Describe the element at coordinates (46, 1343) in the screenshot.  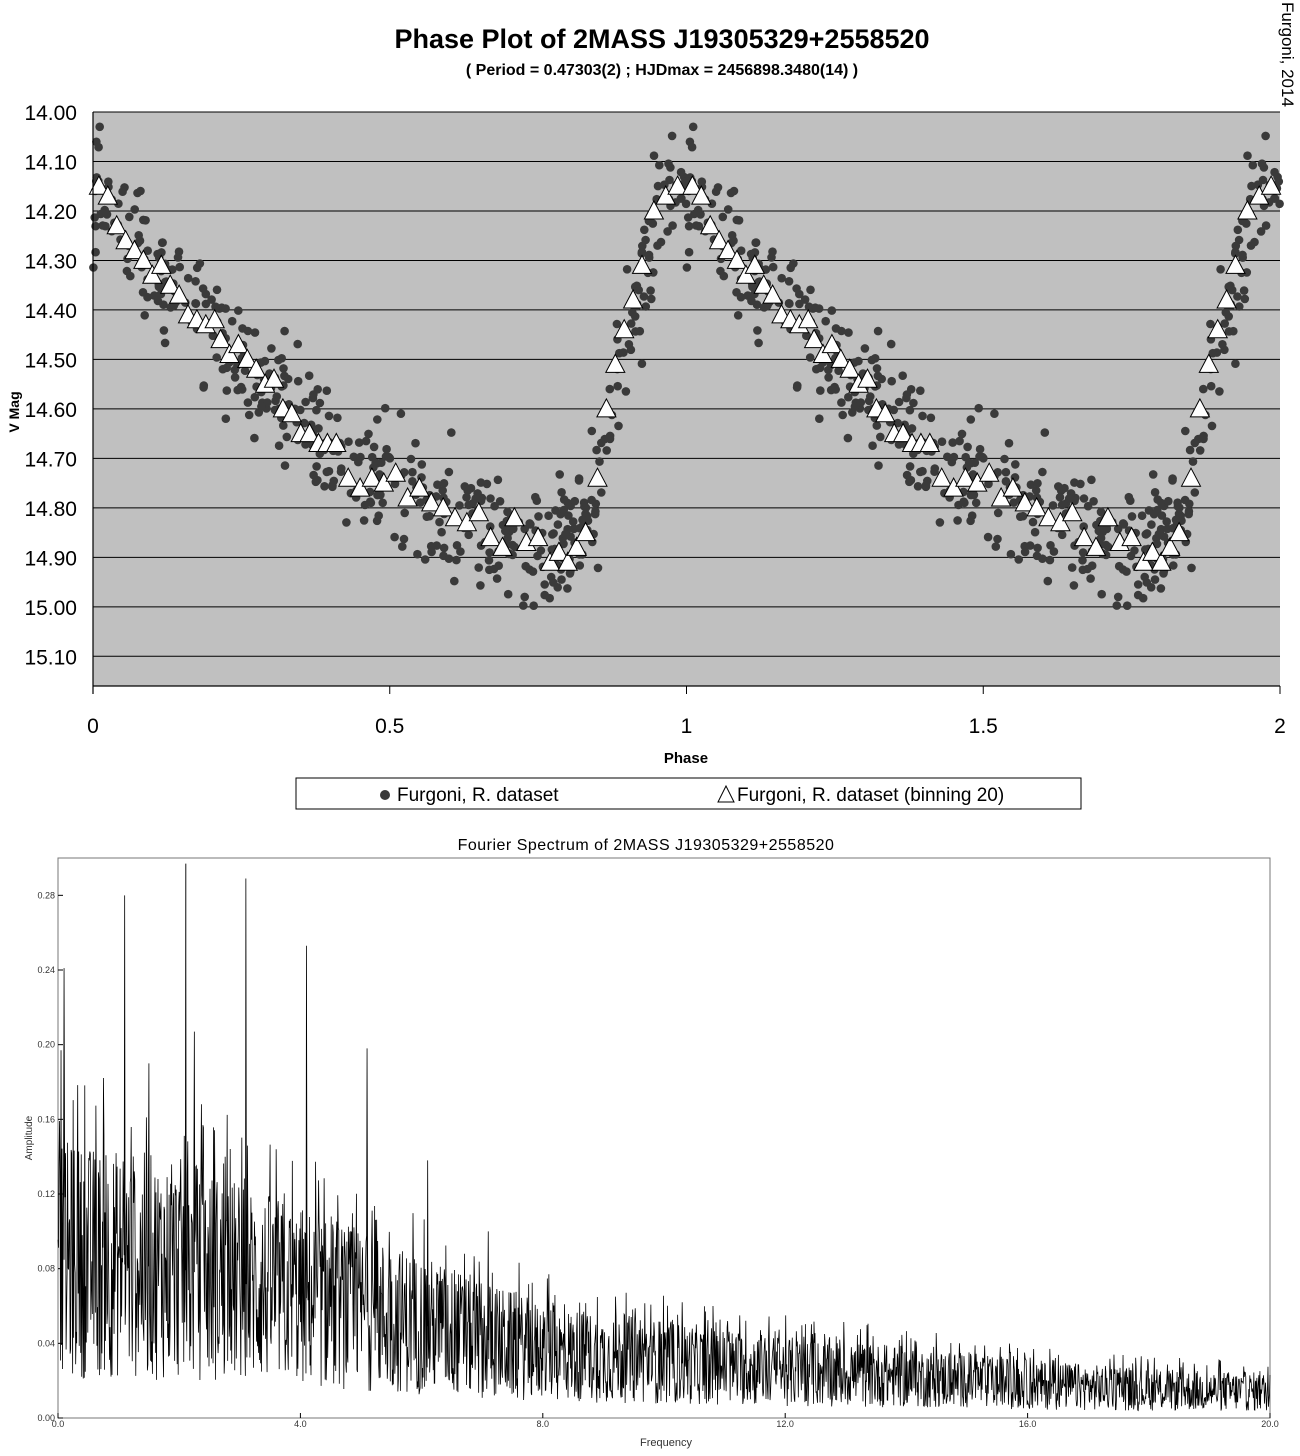
I see `spectrum-y-tick-label: 0.04` at that location.